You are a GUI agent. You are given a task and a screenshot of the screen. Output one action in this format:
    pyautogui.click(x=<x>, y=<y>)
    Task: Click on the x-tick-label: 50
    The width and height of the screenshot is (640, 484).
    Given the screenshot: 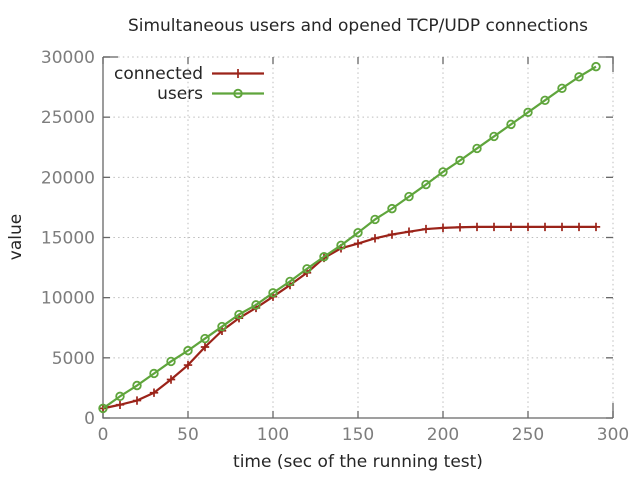 What is the action you would take?
    pyautogui.click(x=188, y=435)
    